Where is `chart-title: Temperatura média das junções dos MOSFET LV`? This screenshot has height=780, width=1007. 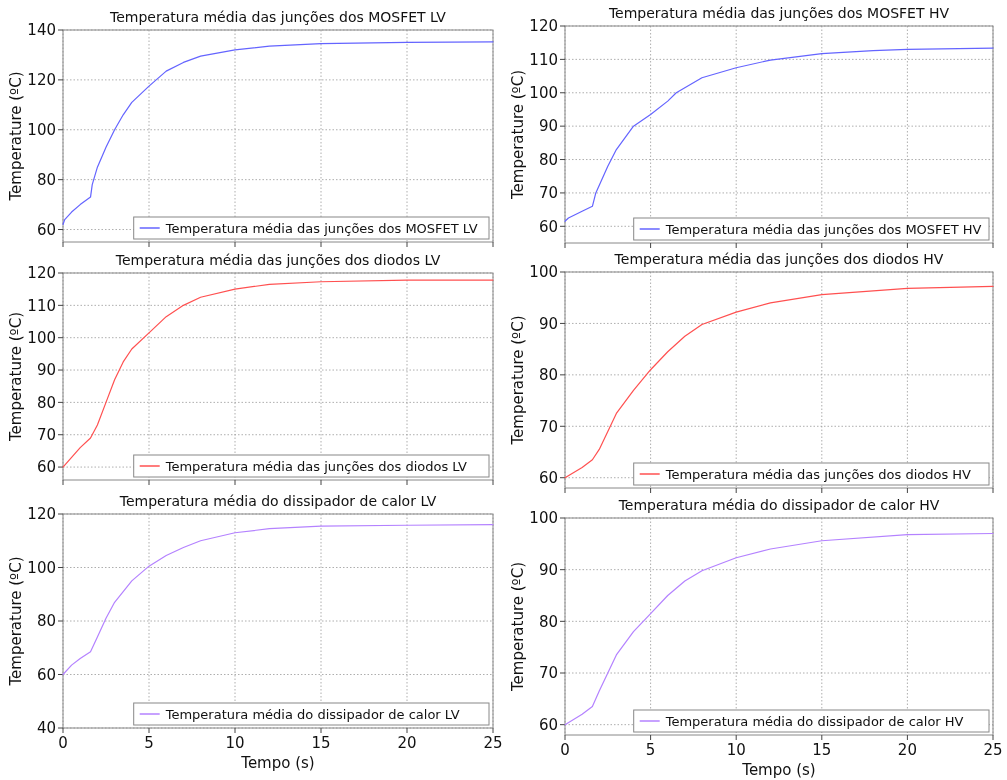 chart-title: Temperatura média das junções dos MOSFET LV is located at coordinates (278, 17).